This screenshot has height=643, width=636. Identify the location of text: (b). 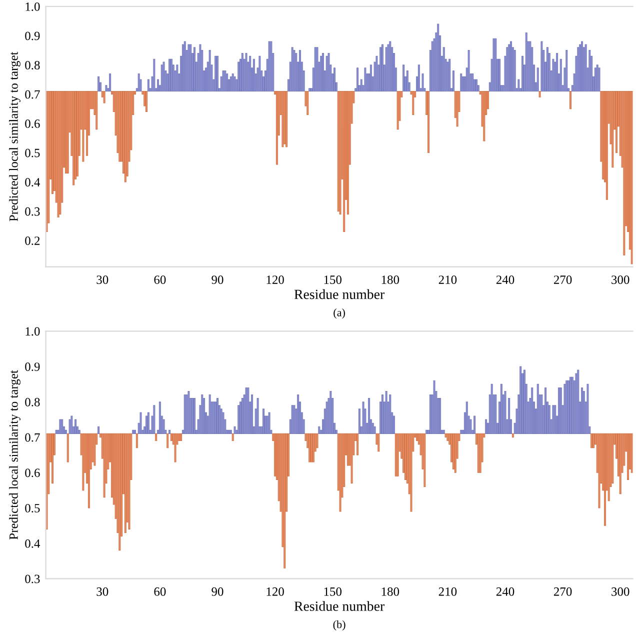
(339, 625).